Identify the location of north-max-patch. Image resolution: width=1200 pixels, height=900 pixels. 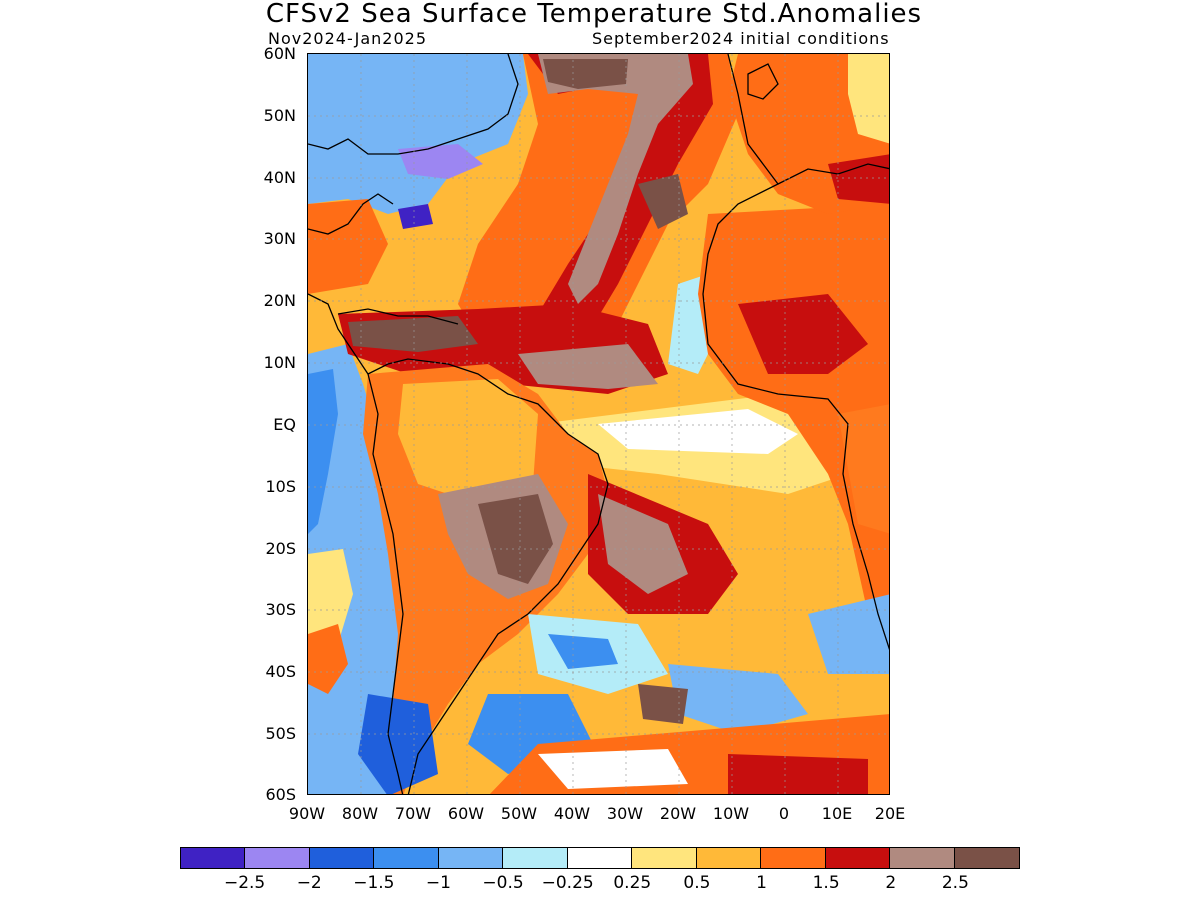
(585, 74).